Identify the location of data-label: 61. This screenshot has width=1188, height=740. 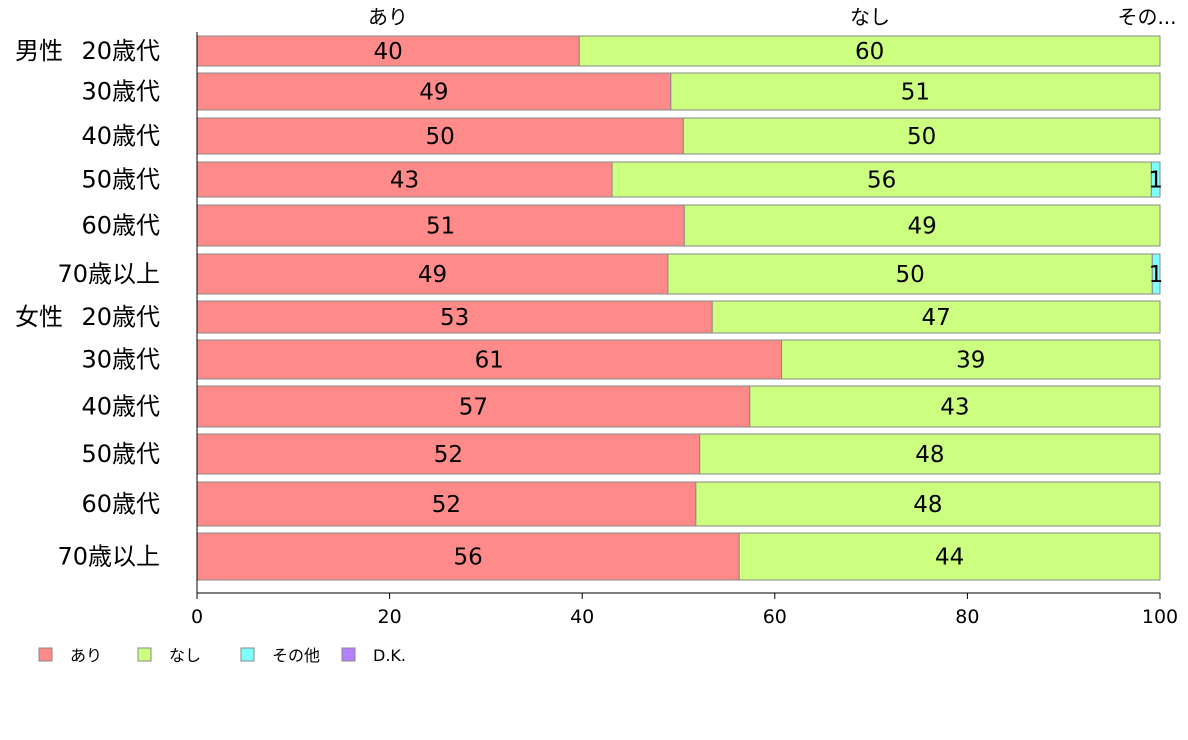
(489, 361).